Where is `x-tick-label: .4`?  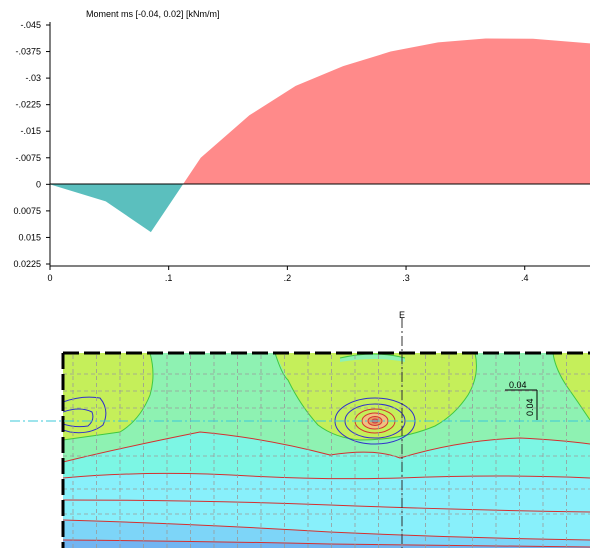
x-tick-label: .4 is located at coordinates (525, 278).